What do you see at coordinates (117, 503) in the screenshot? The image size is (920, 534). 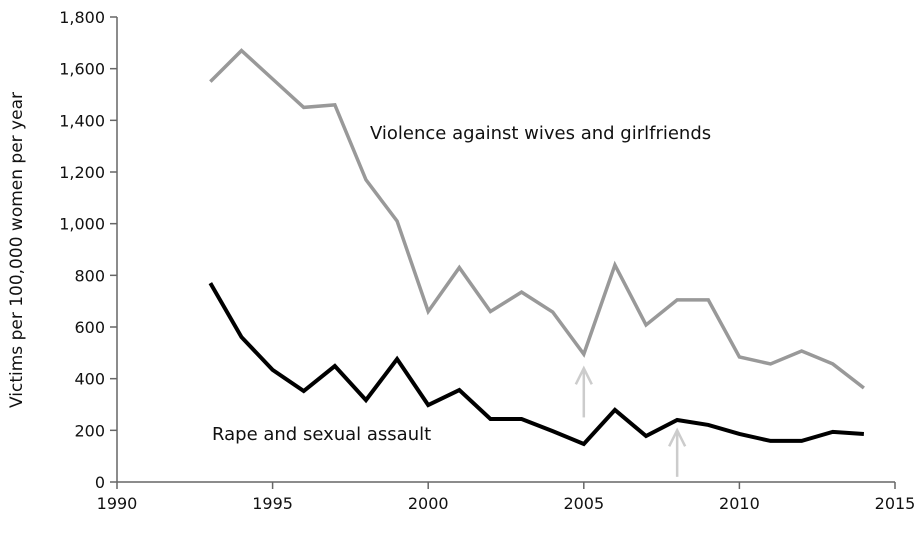 I see `x-tick-label: 1990` at bounding box center [117, 503].